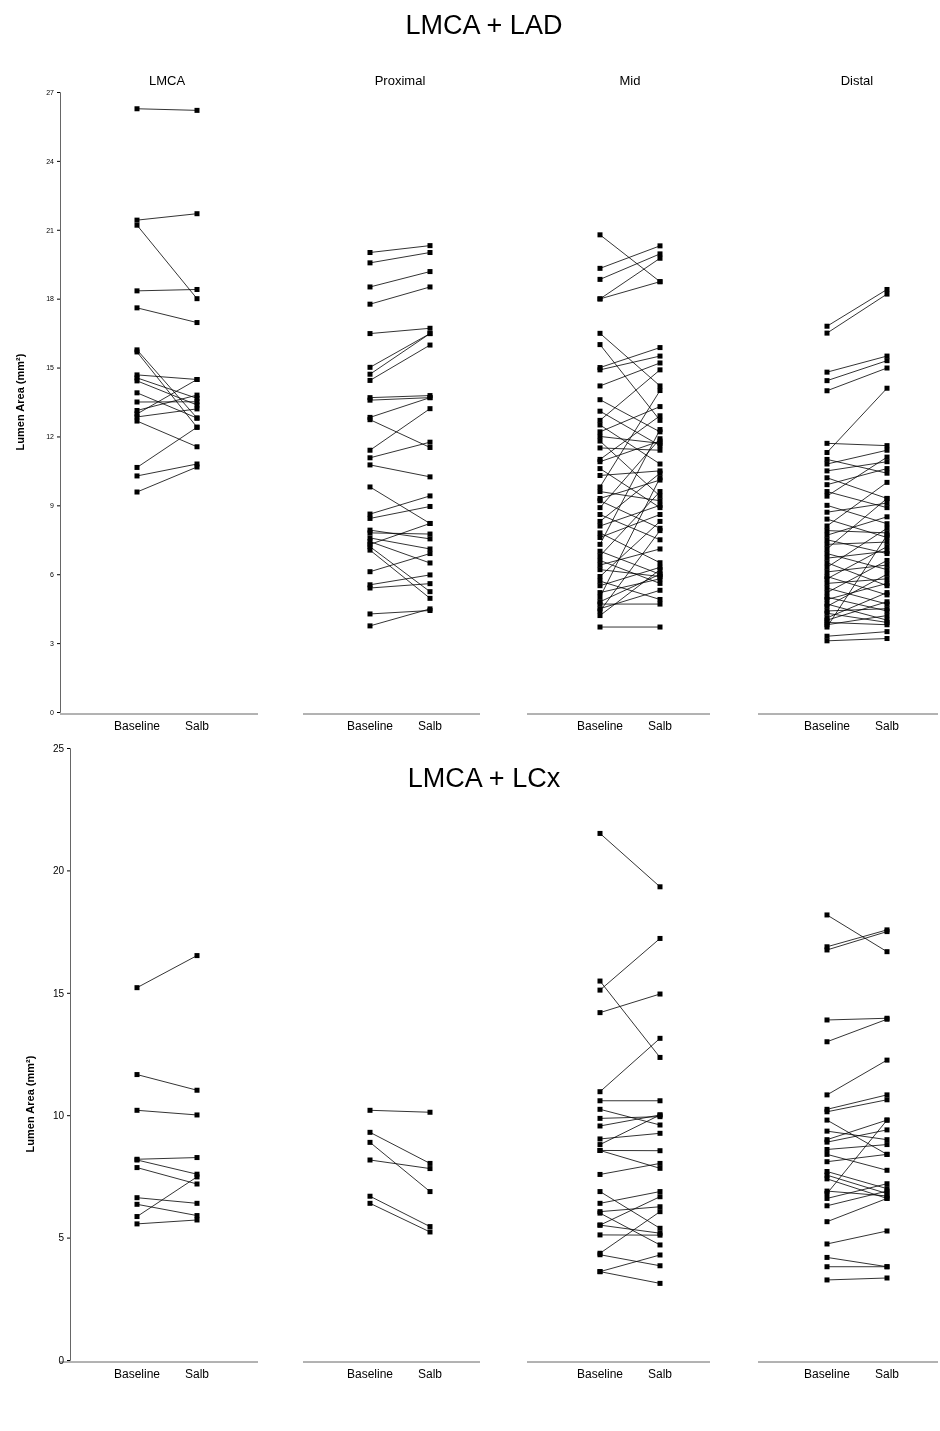 The width and height of the screenshot is (940, 1431). Describe the element at coordinates (58, 748) in the screenshot. I see `y-tick-label: 25` at that location.